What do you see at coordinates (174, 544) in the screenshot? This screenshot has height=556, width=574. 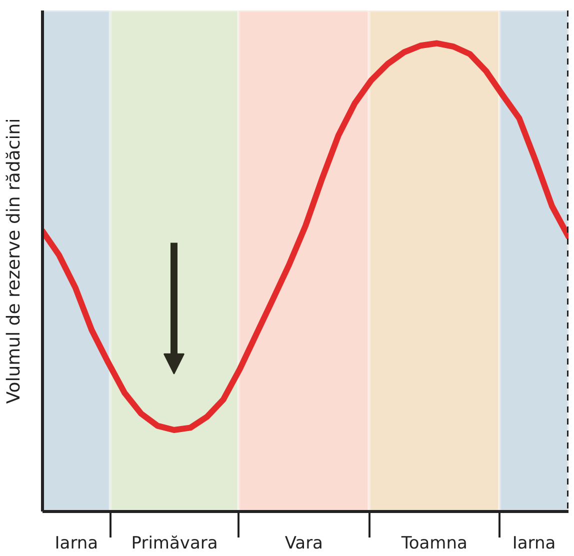 I see `text: Primăvara` at bounding box center [174, 544].